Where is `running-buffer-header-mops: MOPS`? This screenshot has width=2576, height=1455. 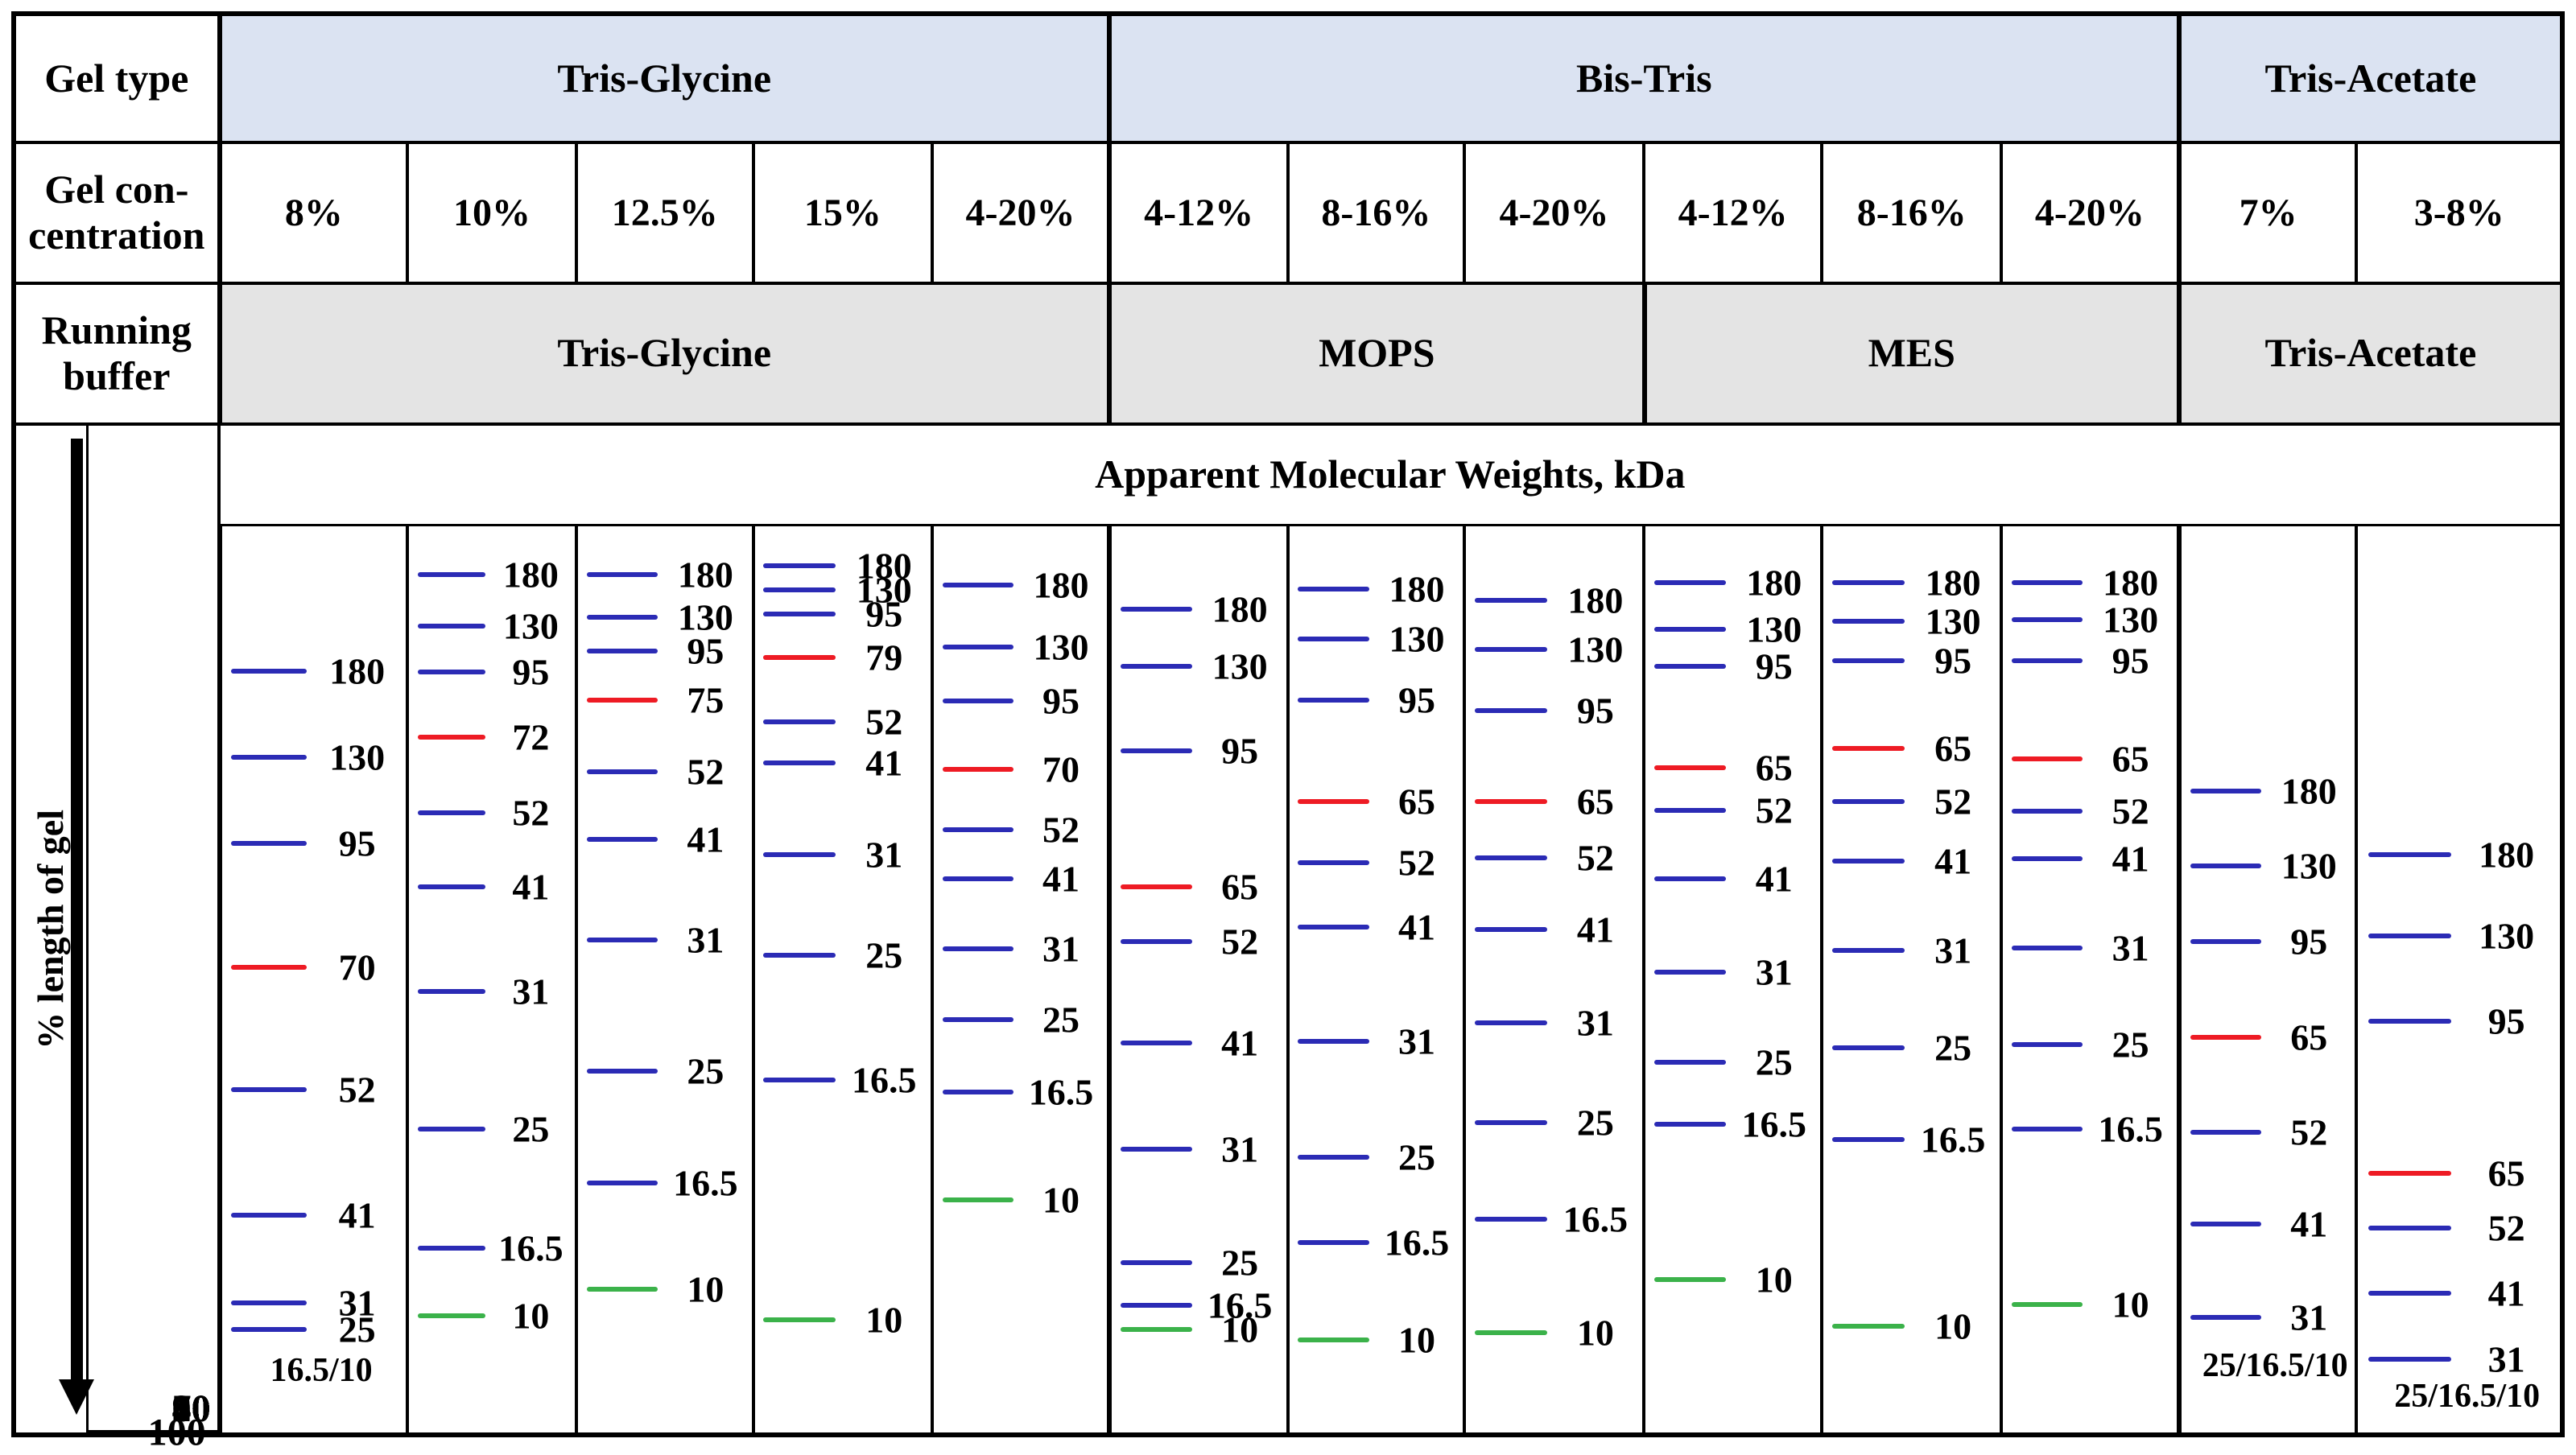
running-buffer-header-mops: MOPS is located at coordinates (1374, 352).